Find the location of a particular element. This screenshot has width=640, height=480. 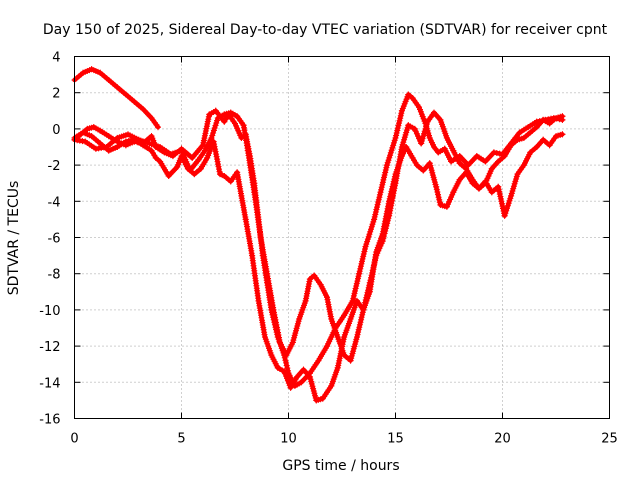

y-tick-label: -10 is located at coordinates (49, 311).